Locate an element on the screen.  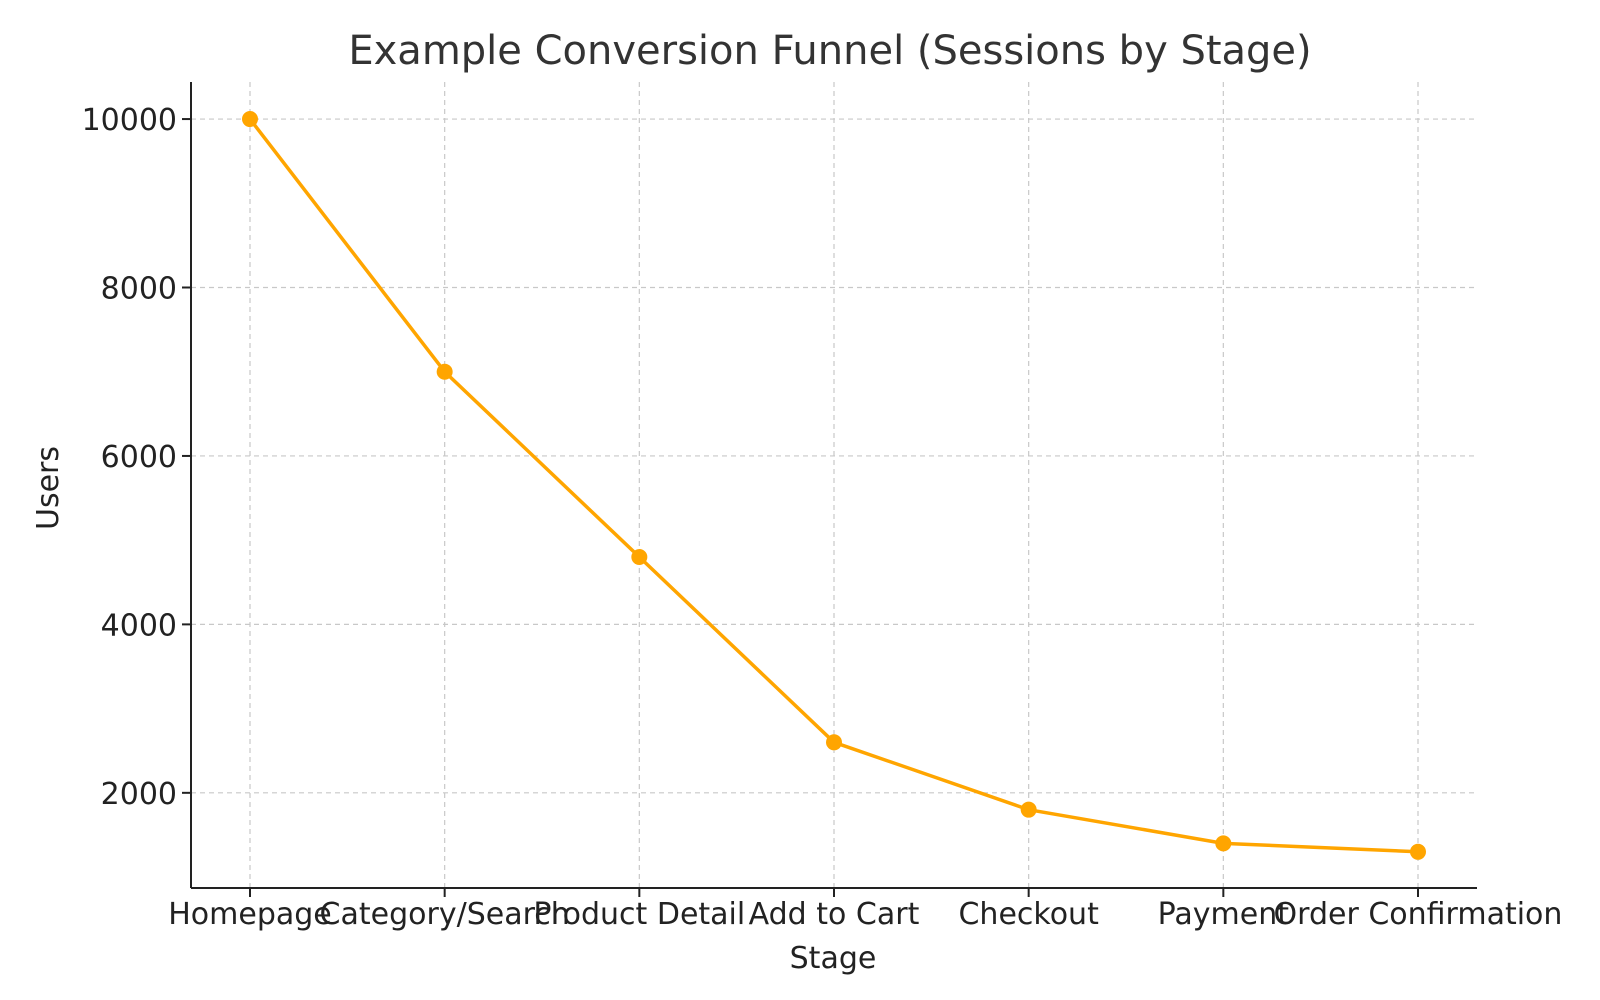
y-tick-label: 10000 is located at coordinates (129, 120).